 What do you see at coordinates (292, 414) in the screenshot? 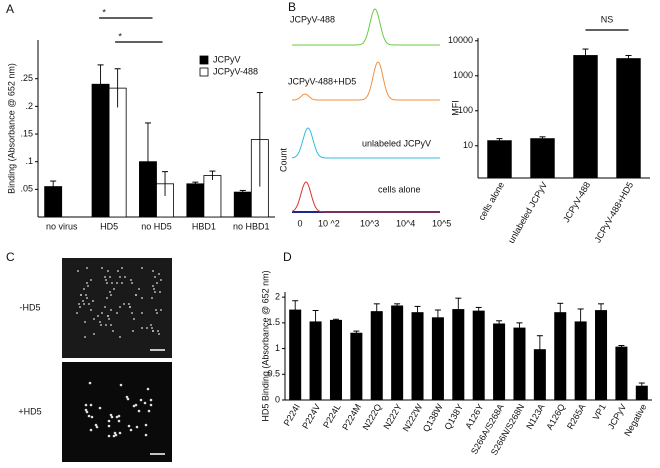
I see `x-tick-label: P224I` at bounding box center [292, 414].